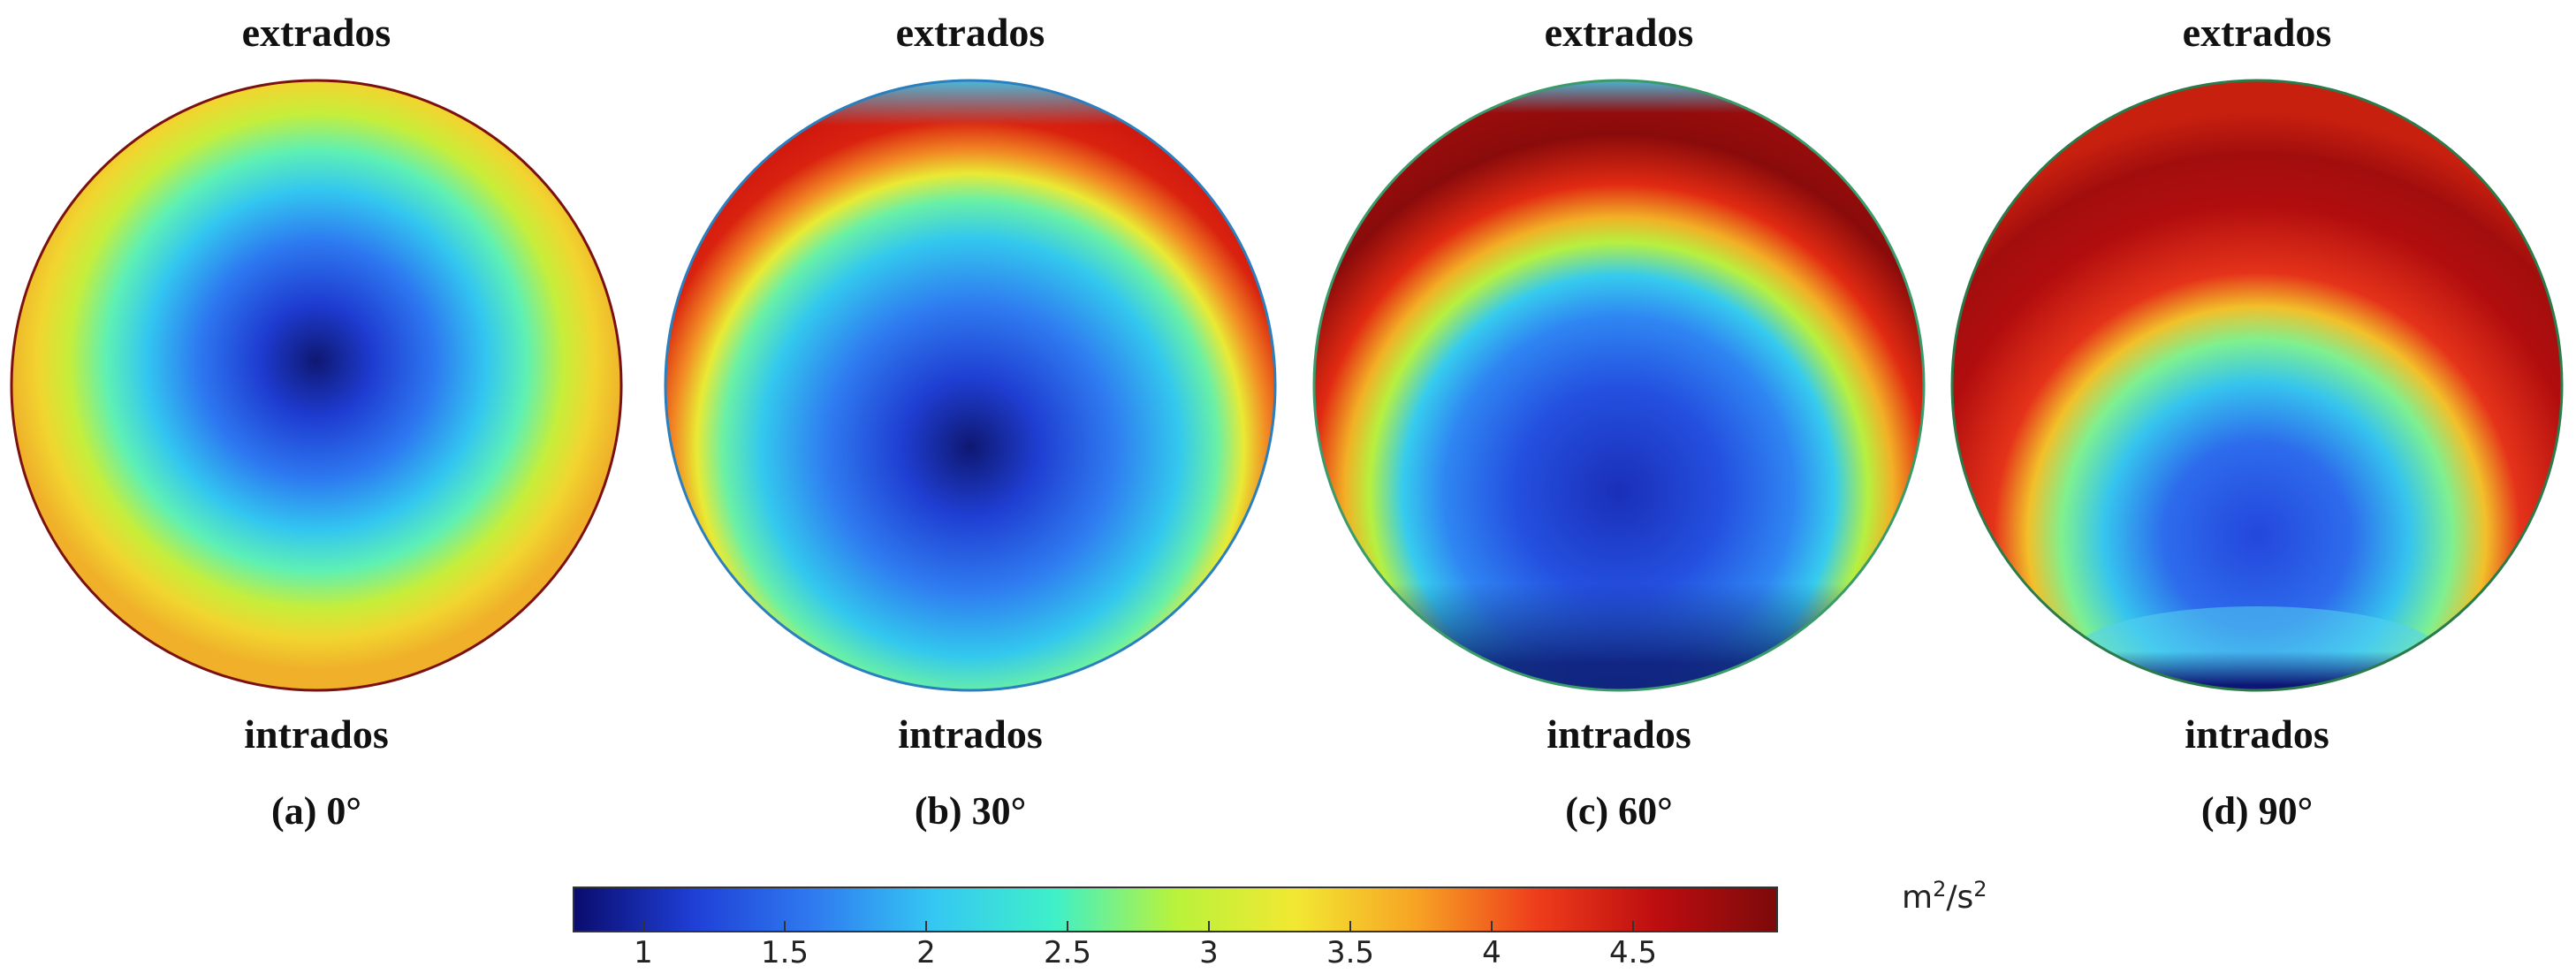 This screenshot has height=974, width=2576. I want to click on contour-disc-0deg, so click(316, 385).